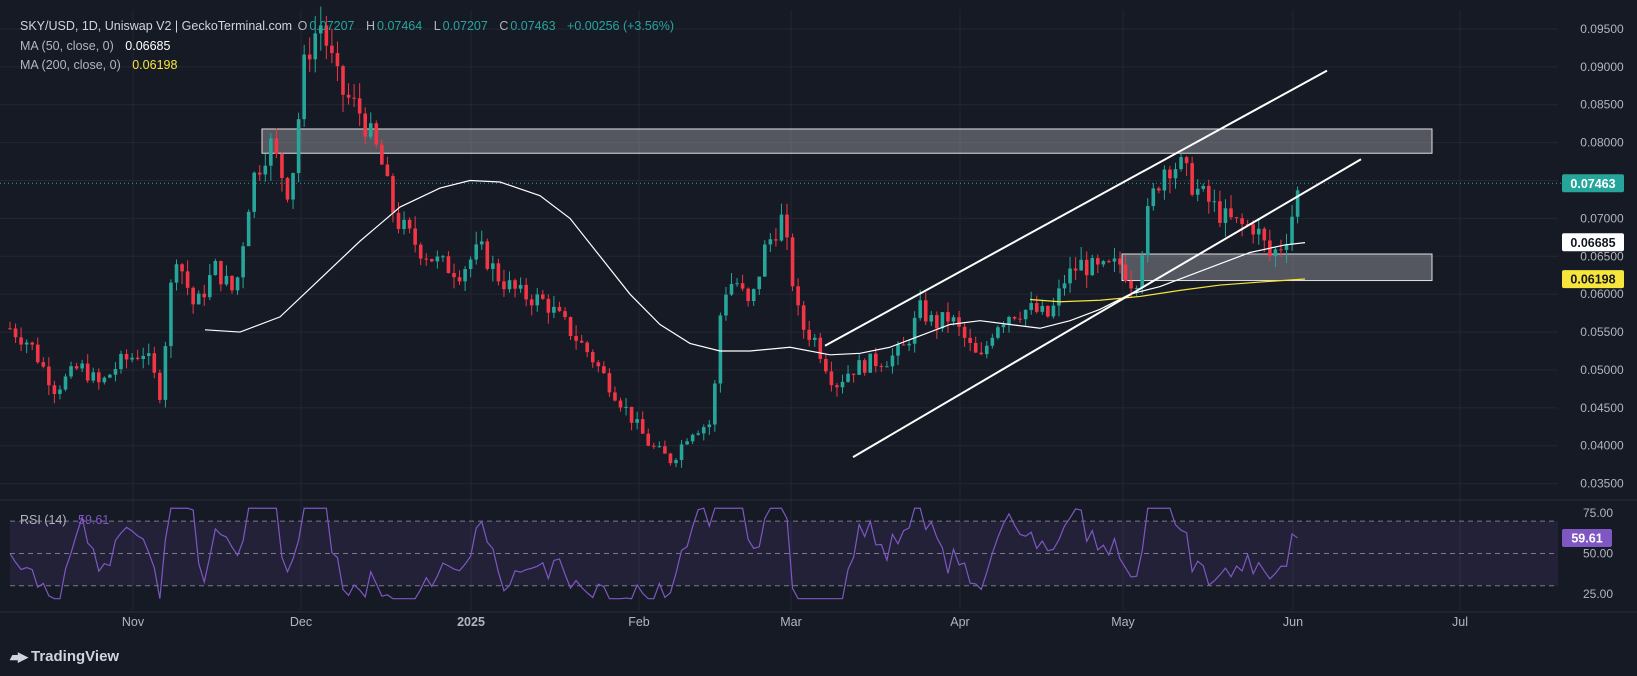  Describe the element at coordinates (1602, 332) in the screenshot. I see `price-tick-label: 0.05500` at that location.